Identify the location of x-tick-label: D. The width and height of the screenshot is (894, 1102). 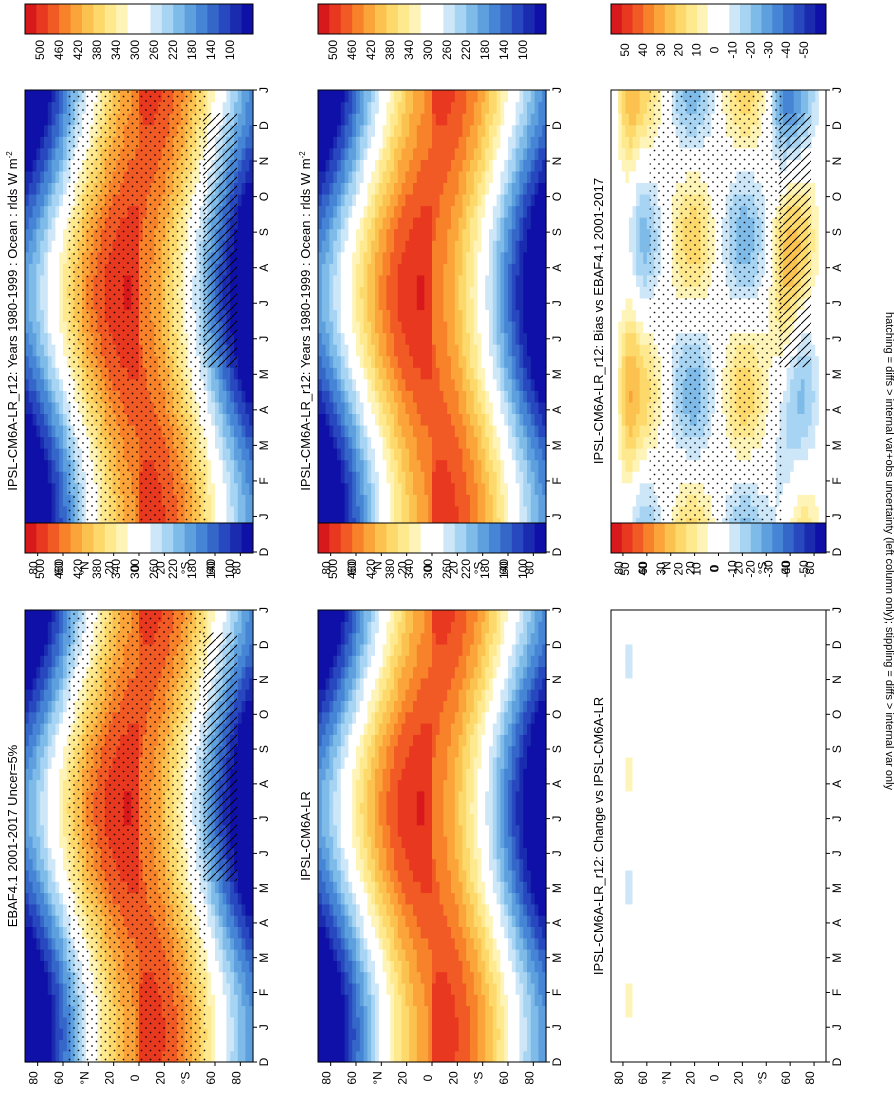
(557, 125).